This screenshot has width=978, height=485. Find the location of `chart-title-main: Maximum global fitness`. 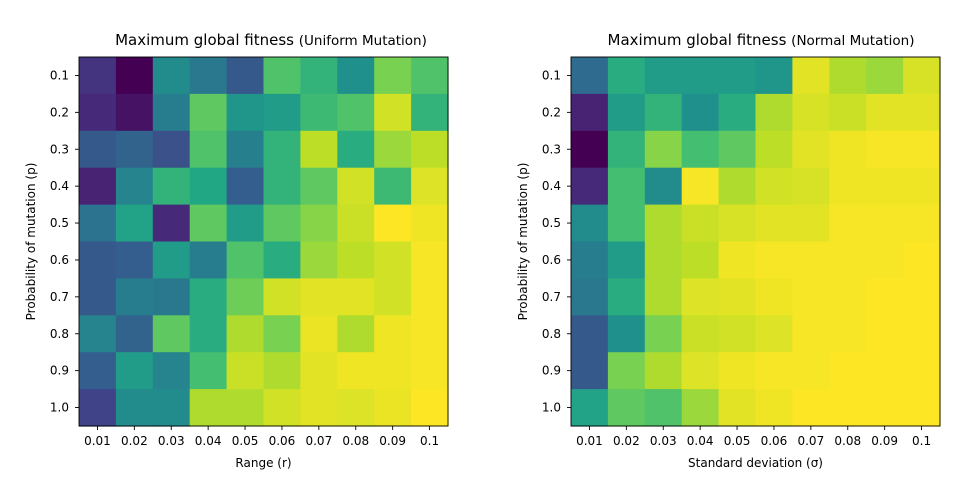

chart-title-main: Maximum global fitness is located at coordinates (700, 40).